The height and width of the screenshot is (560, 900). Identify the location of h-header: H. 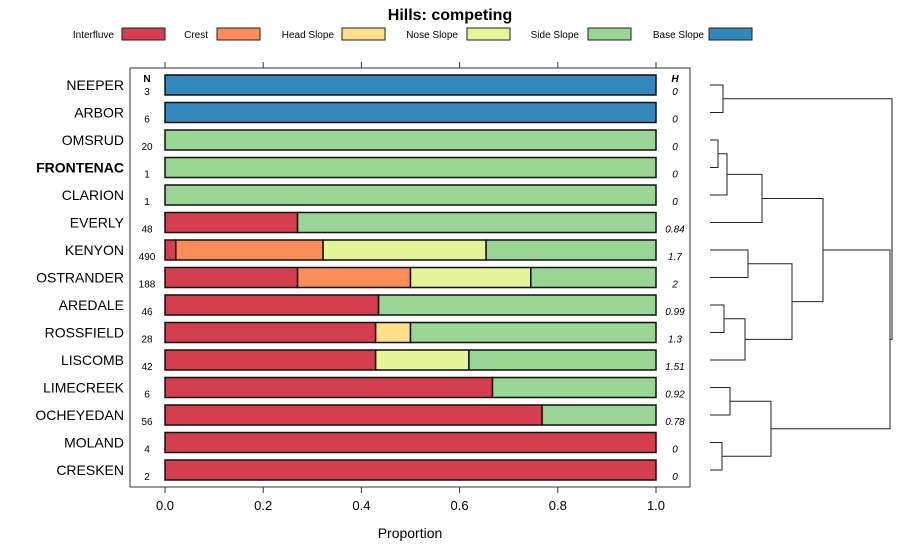
(675, 79).